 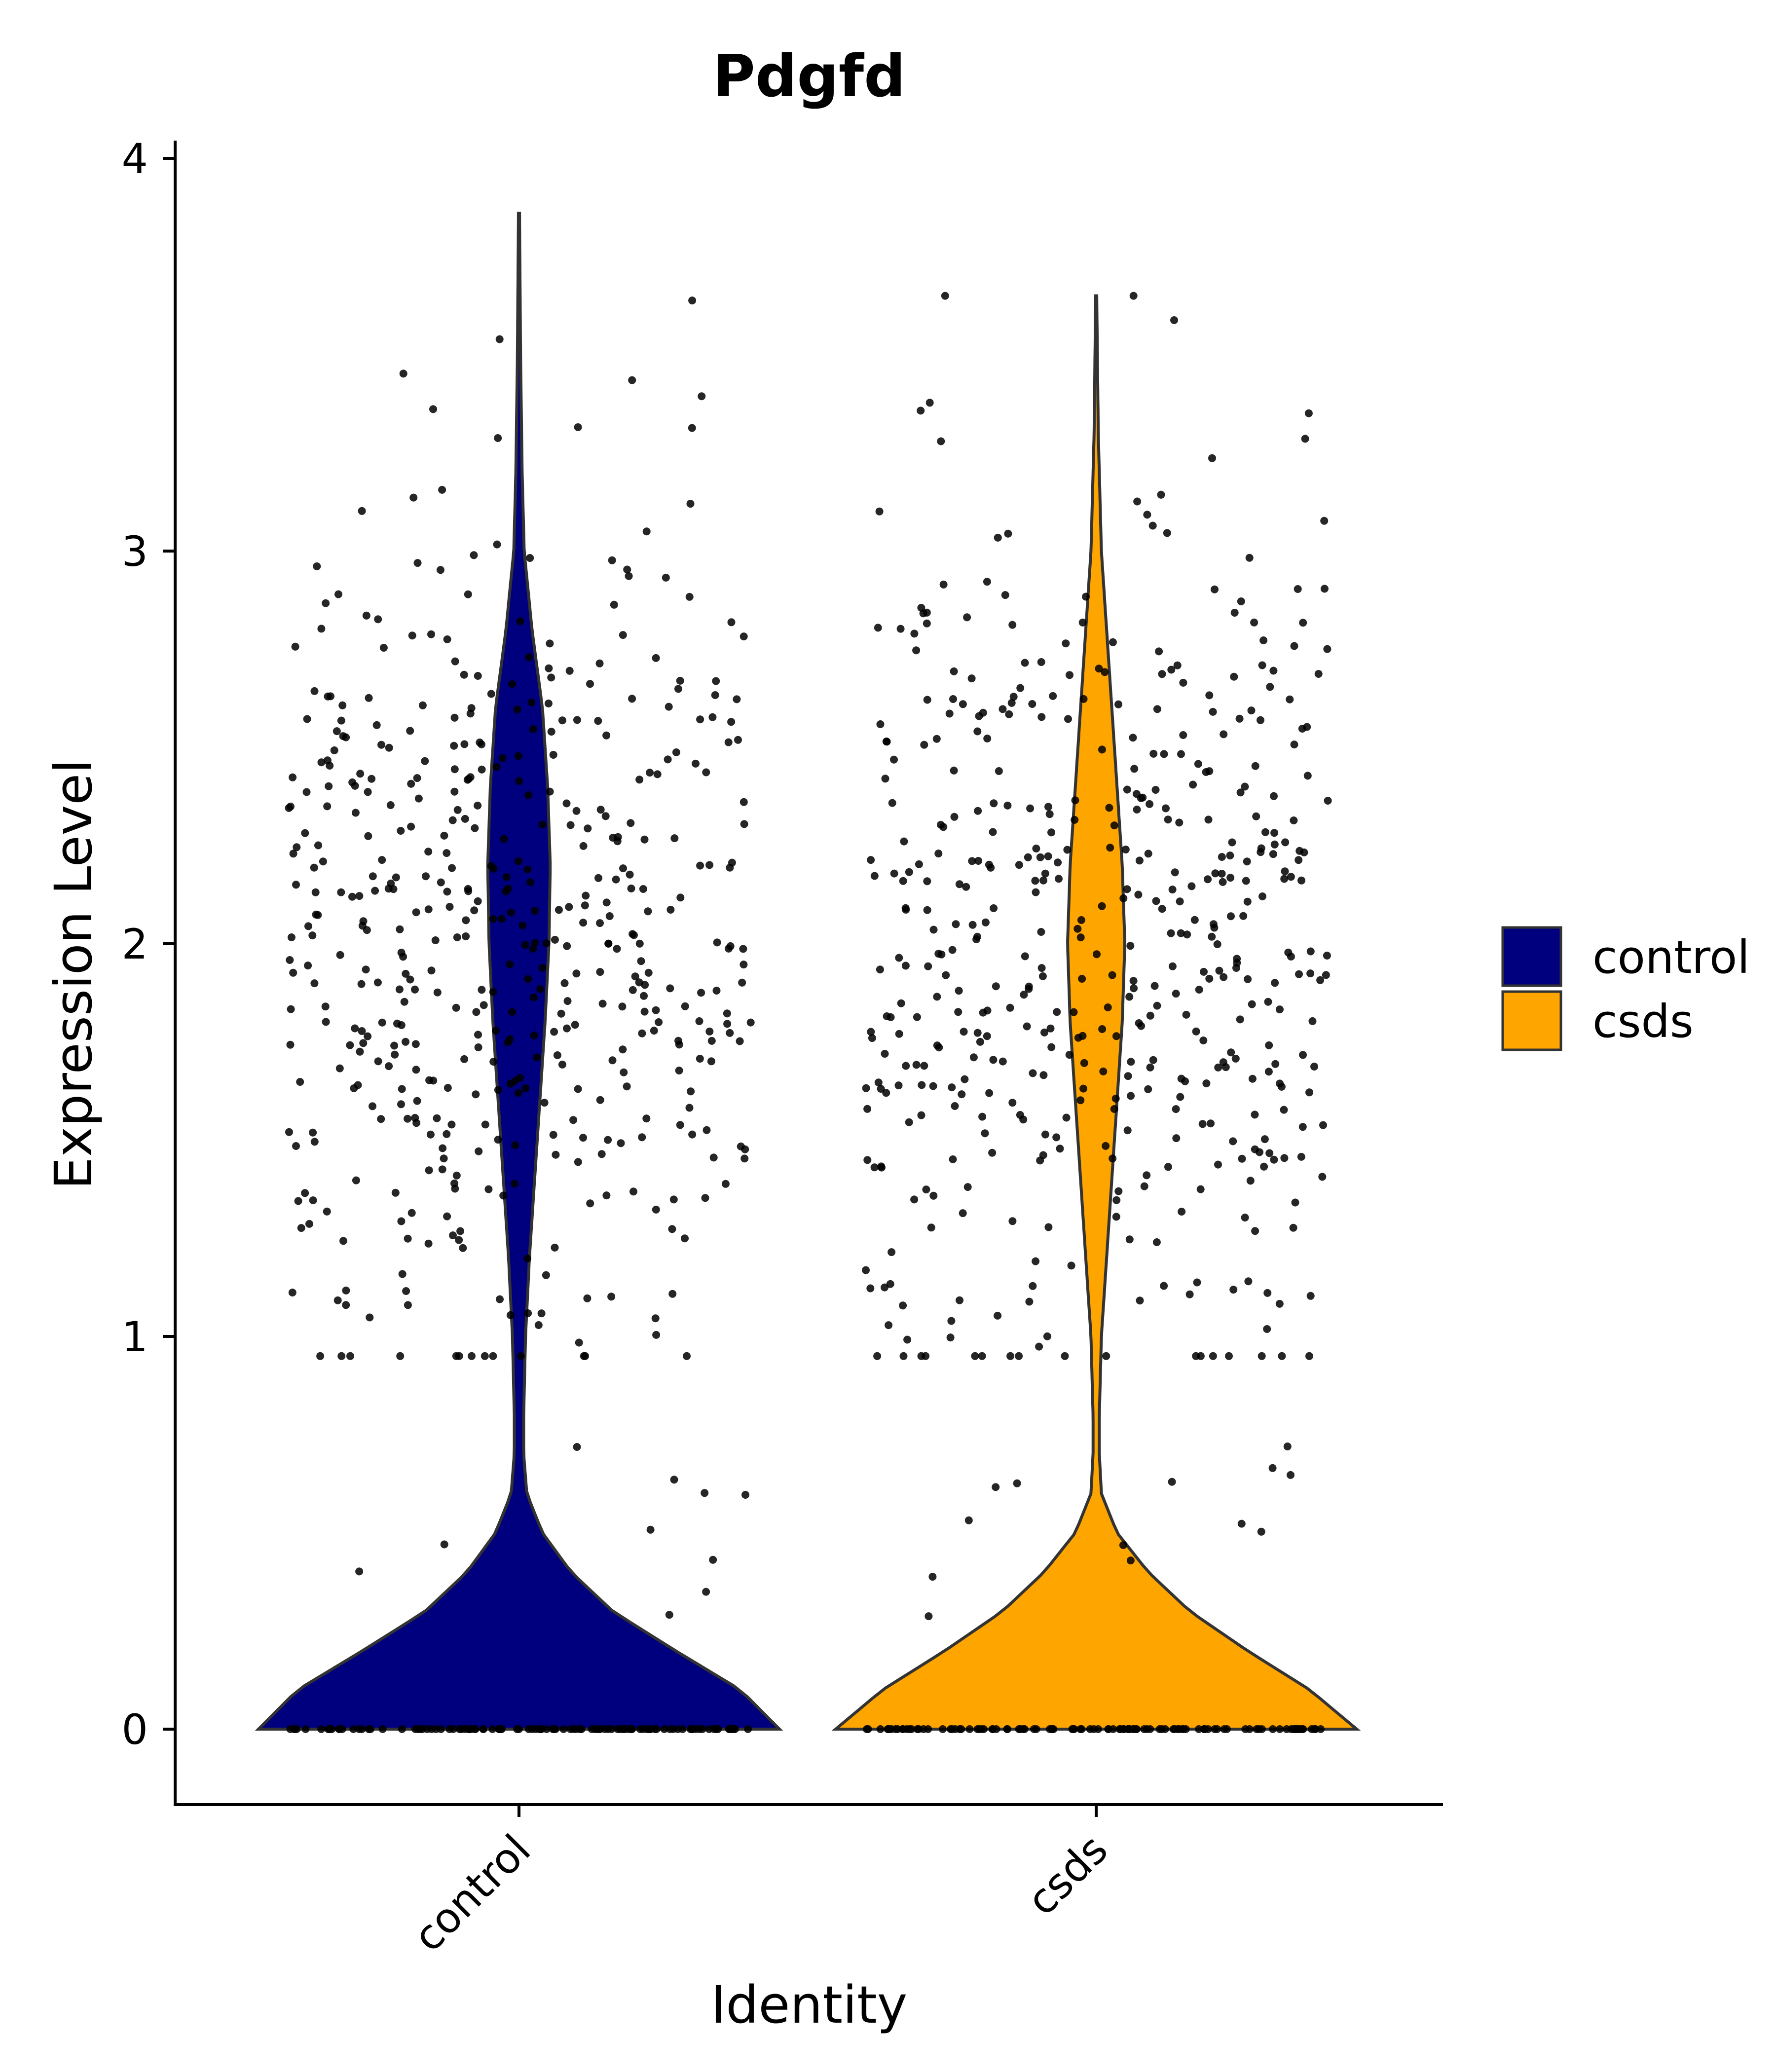 What do you see at coordinates (1068, 1875) in the screenshot?
I see `x-tick-label-csds: csds` at bounding box center [1068, 1875].